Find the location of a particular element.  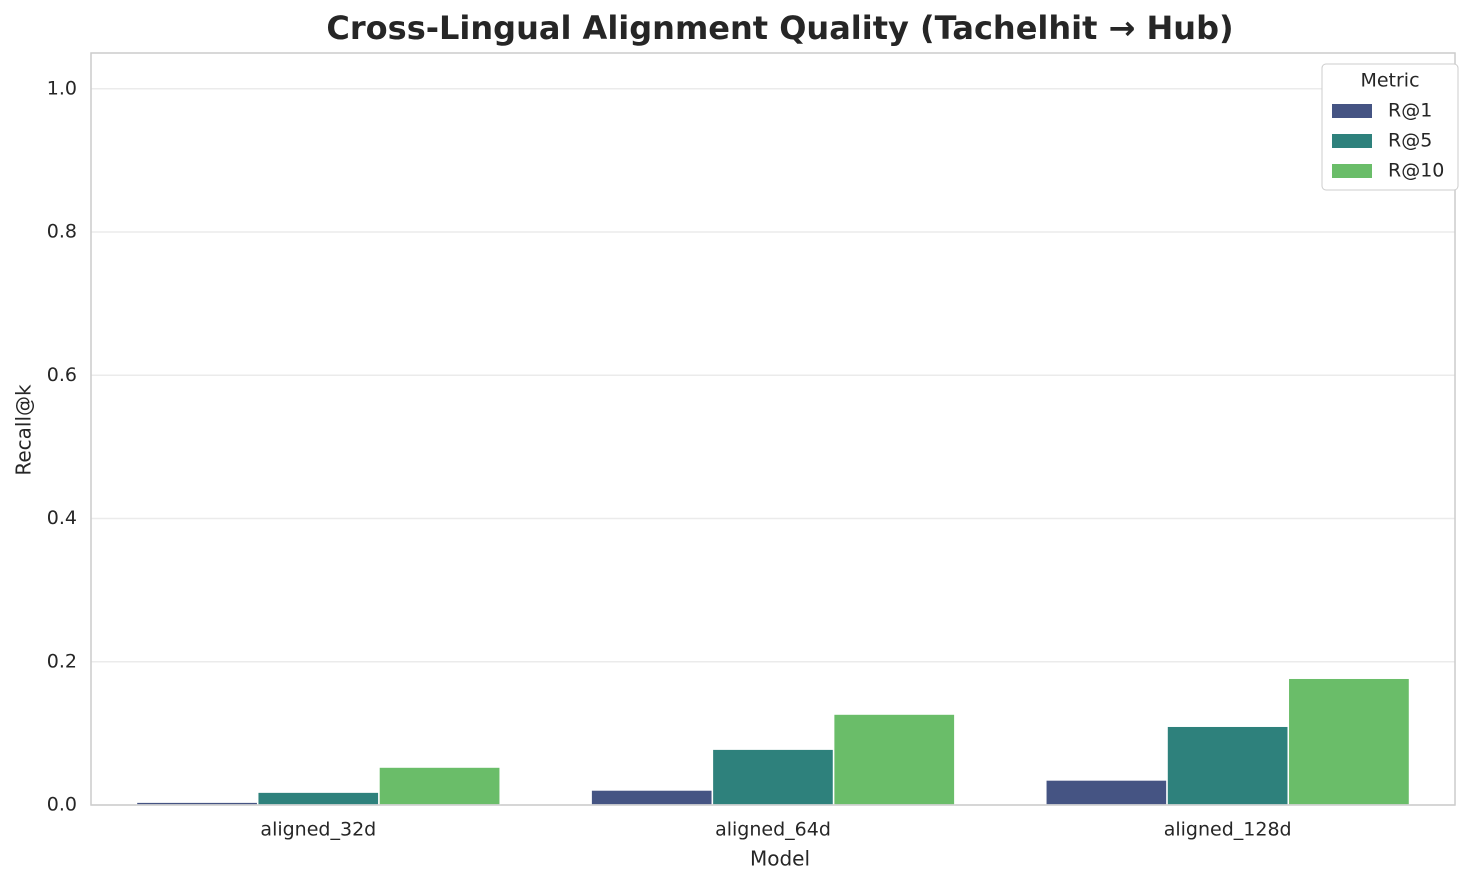

legend-title: Metric is located at coordinates (1389, 81).